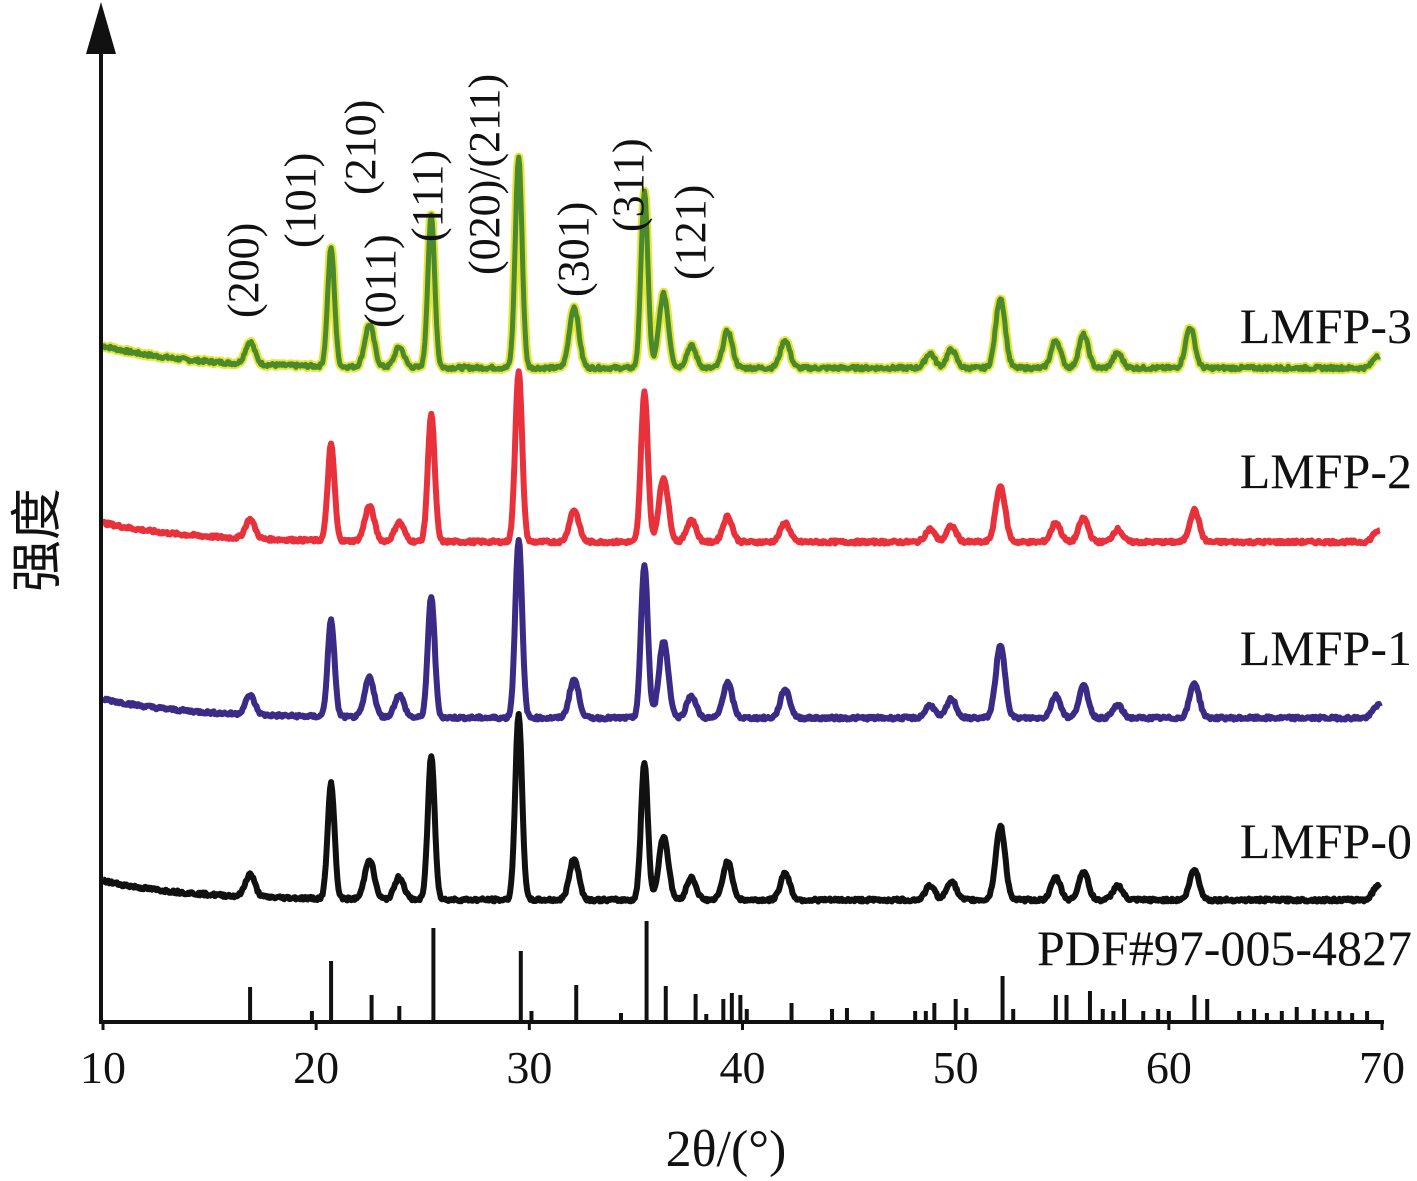 The width and height of the screenshot is (1417, 1181). What do you see at coordinates (243, 270) in the screenshot?
I see `peak-label: (200)` at bounding box center [243, 270].